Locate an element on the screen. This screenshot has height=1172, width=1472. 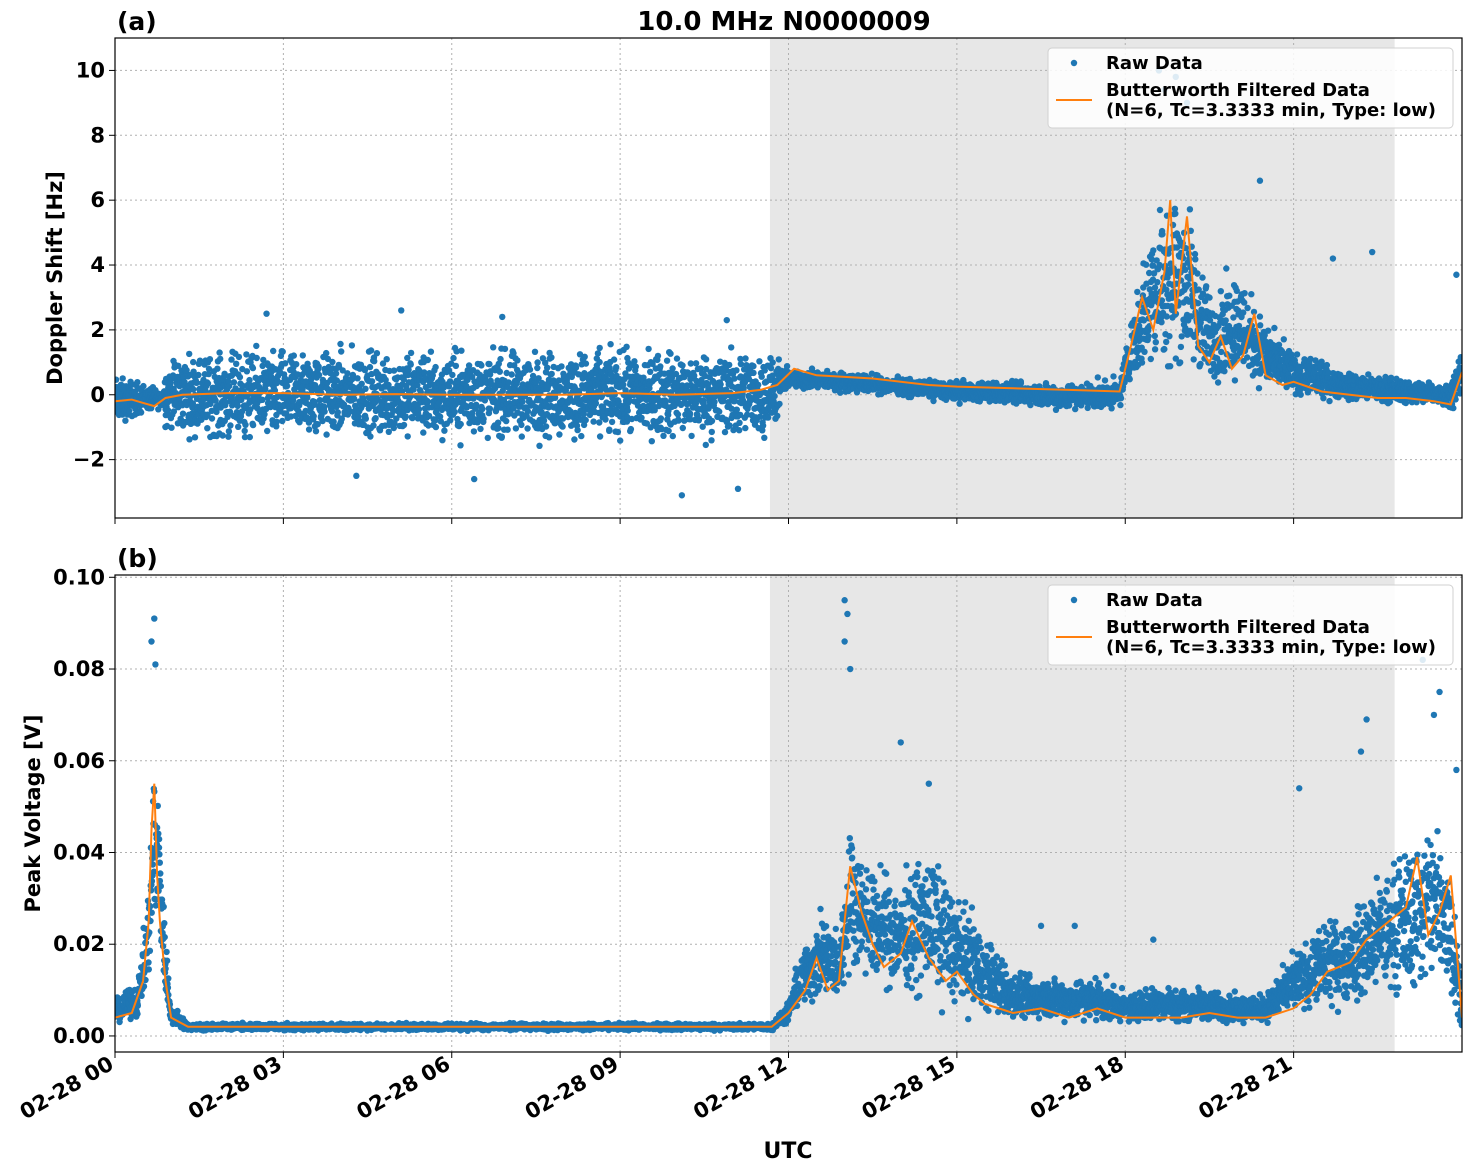
x-axis-label: UTC is located at coordinates (787, 1151).